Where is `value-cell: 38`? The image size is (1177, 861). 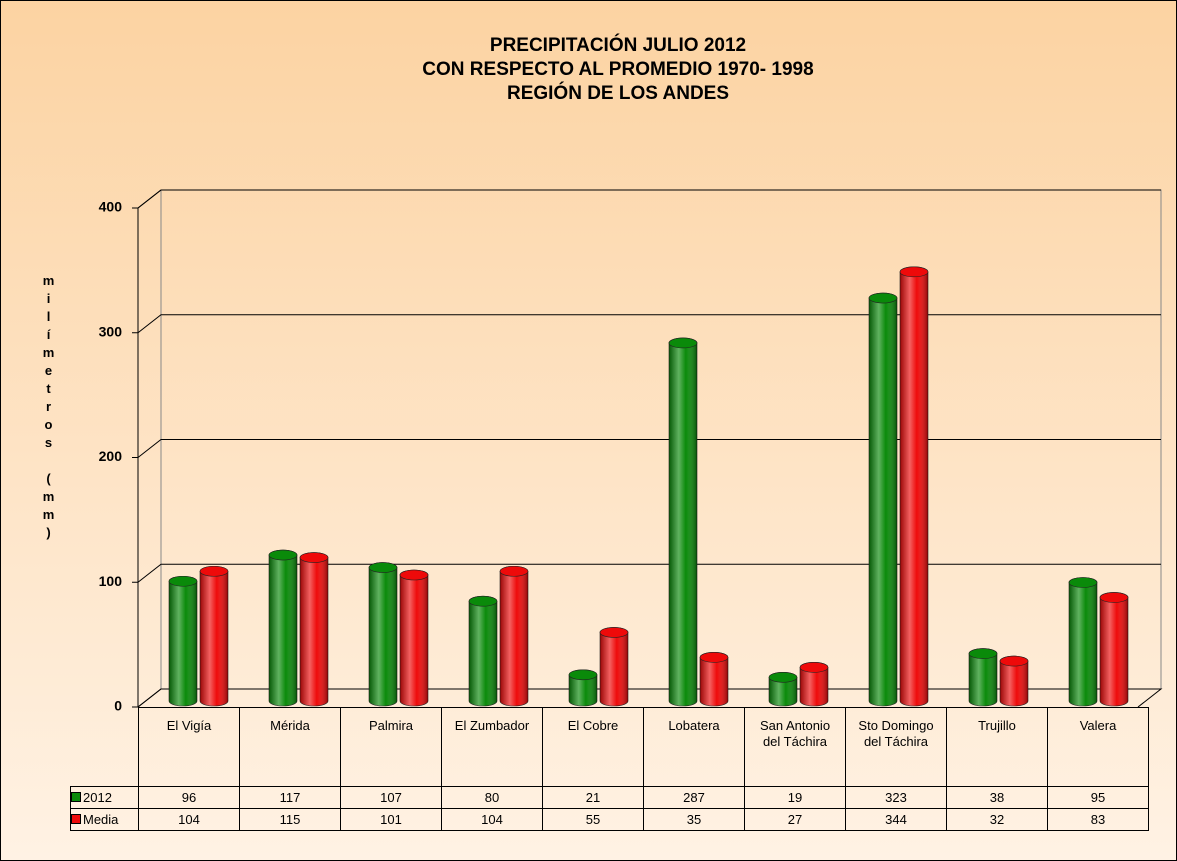
value-cell: 38 is located at coordinates (997, 797).